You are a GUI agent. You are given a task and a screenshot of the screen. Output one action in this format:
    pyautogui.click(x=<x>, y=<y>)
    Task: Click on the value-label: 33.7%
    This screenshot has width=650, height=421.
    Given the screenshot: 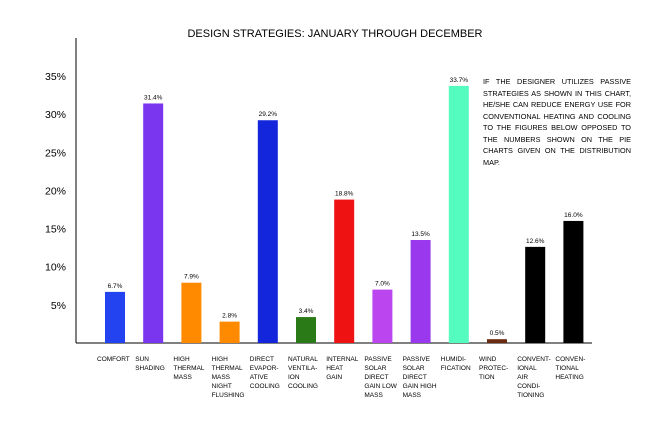 What is the action you would take?
    pyautogui.click(x=459, y=80)
    